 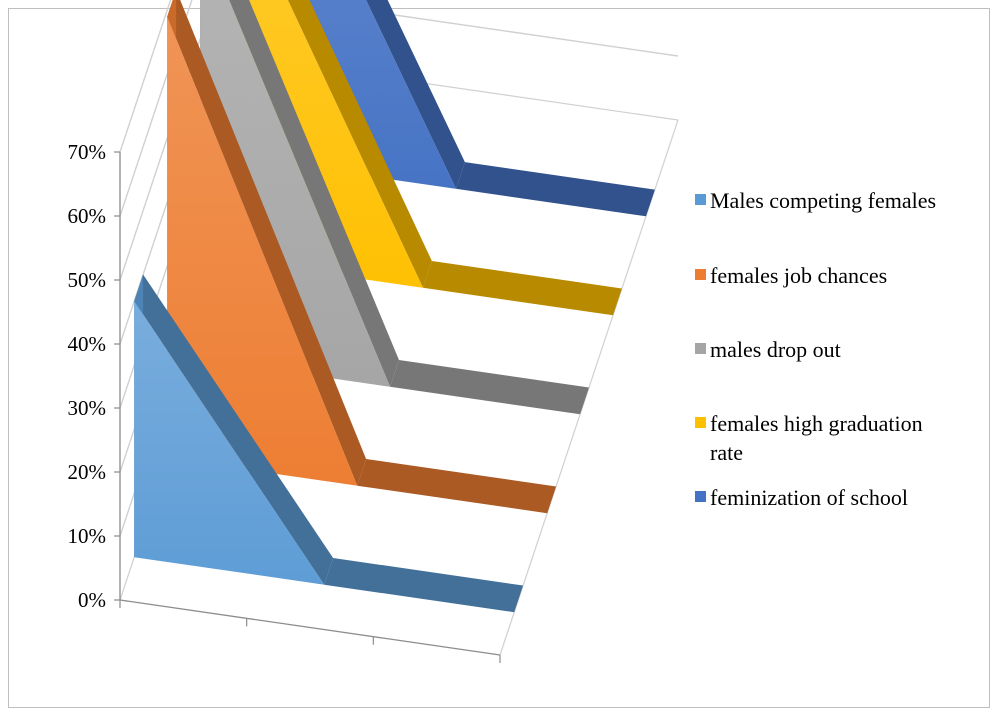 What do you see at coordinates (87, 216) in the screenshot?
I see `y-tick-label: 60%` at bounding box center [87, 216].